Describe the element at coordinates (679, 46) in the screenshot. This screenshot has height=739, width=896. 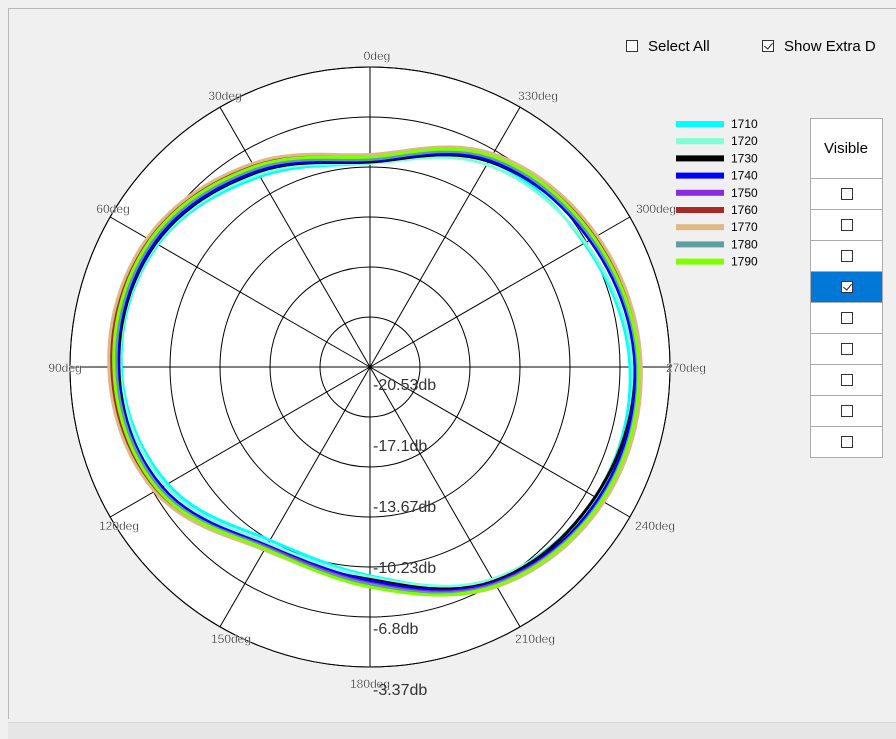
I see `select-all-label: Select All` at that location.